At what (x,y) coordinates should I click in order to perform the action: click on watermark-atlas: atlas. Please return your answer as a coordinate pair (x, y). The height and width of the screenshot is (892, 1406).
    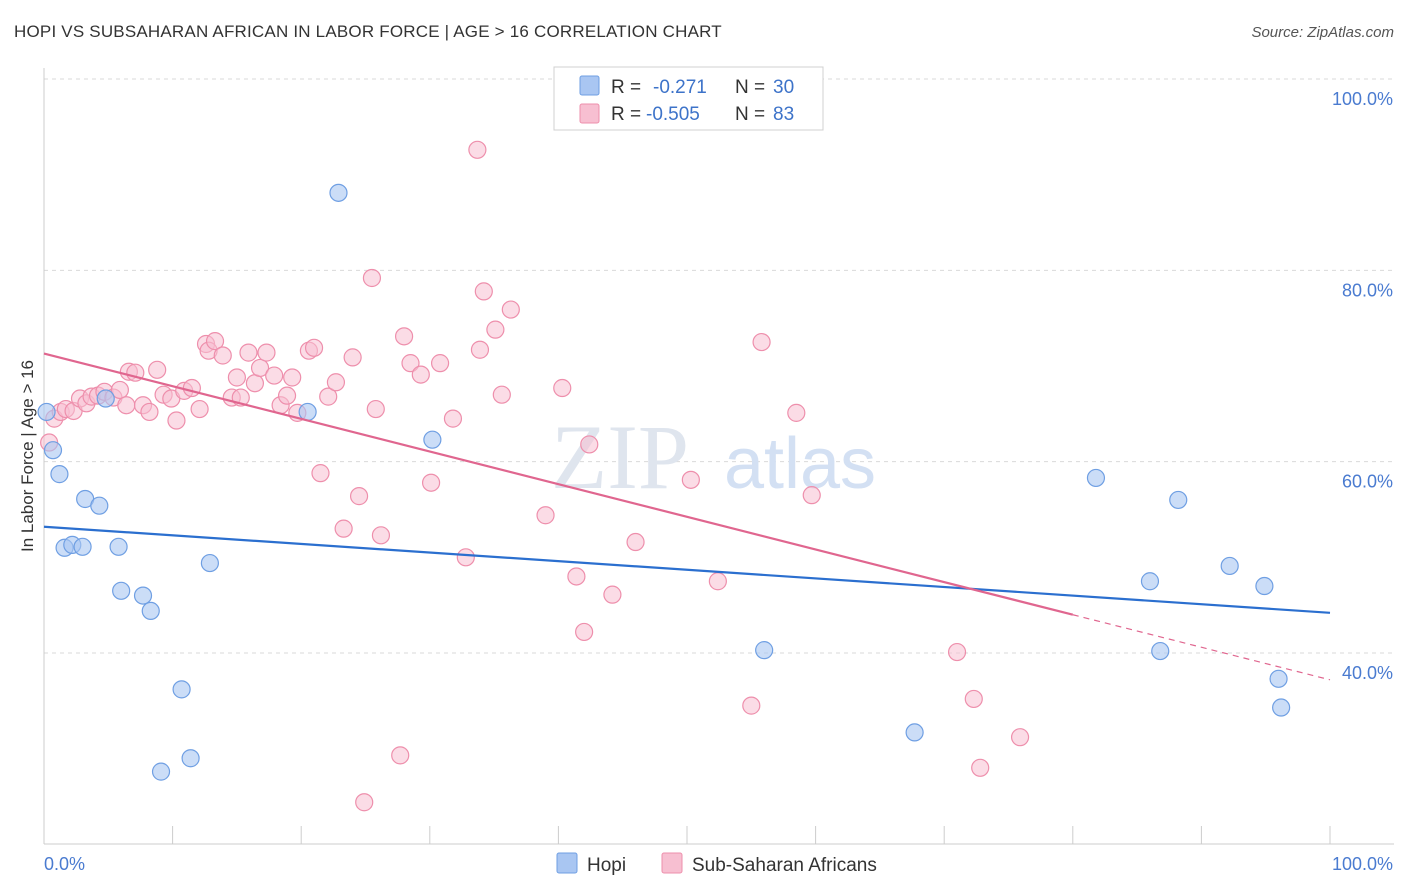
    Looking at the image, I should click on (800, 464).